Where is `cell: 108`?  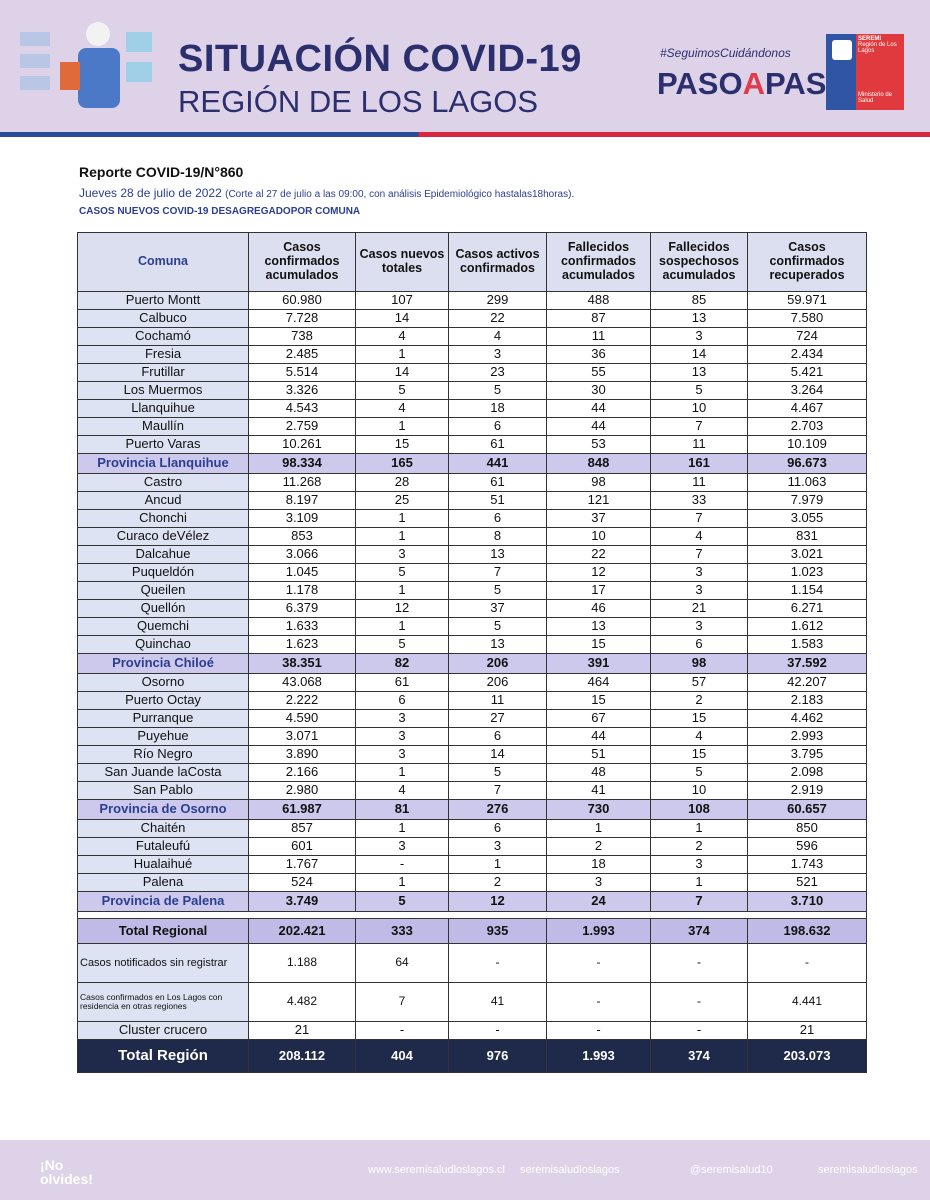
cell: 108 is located at coordinates (699, 809).